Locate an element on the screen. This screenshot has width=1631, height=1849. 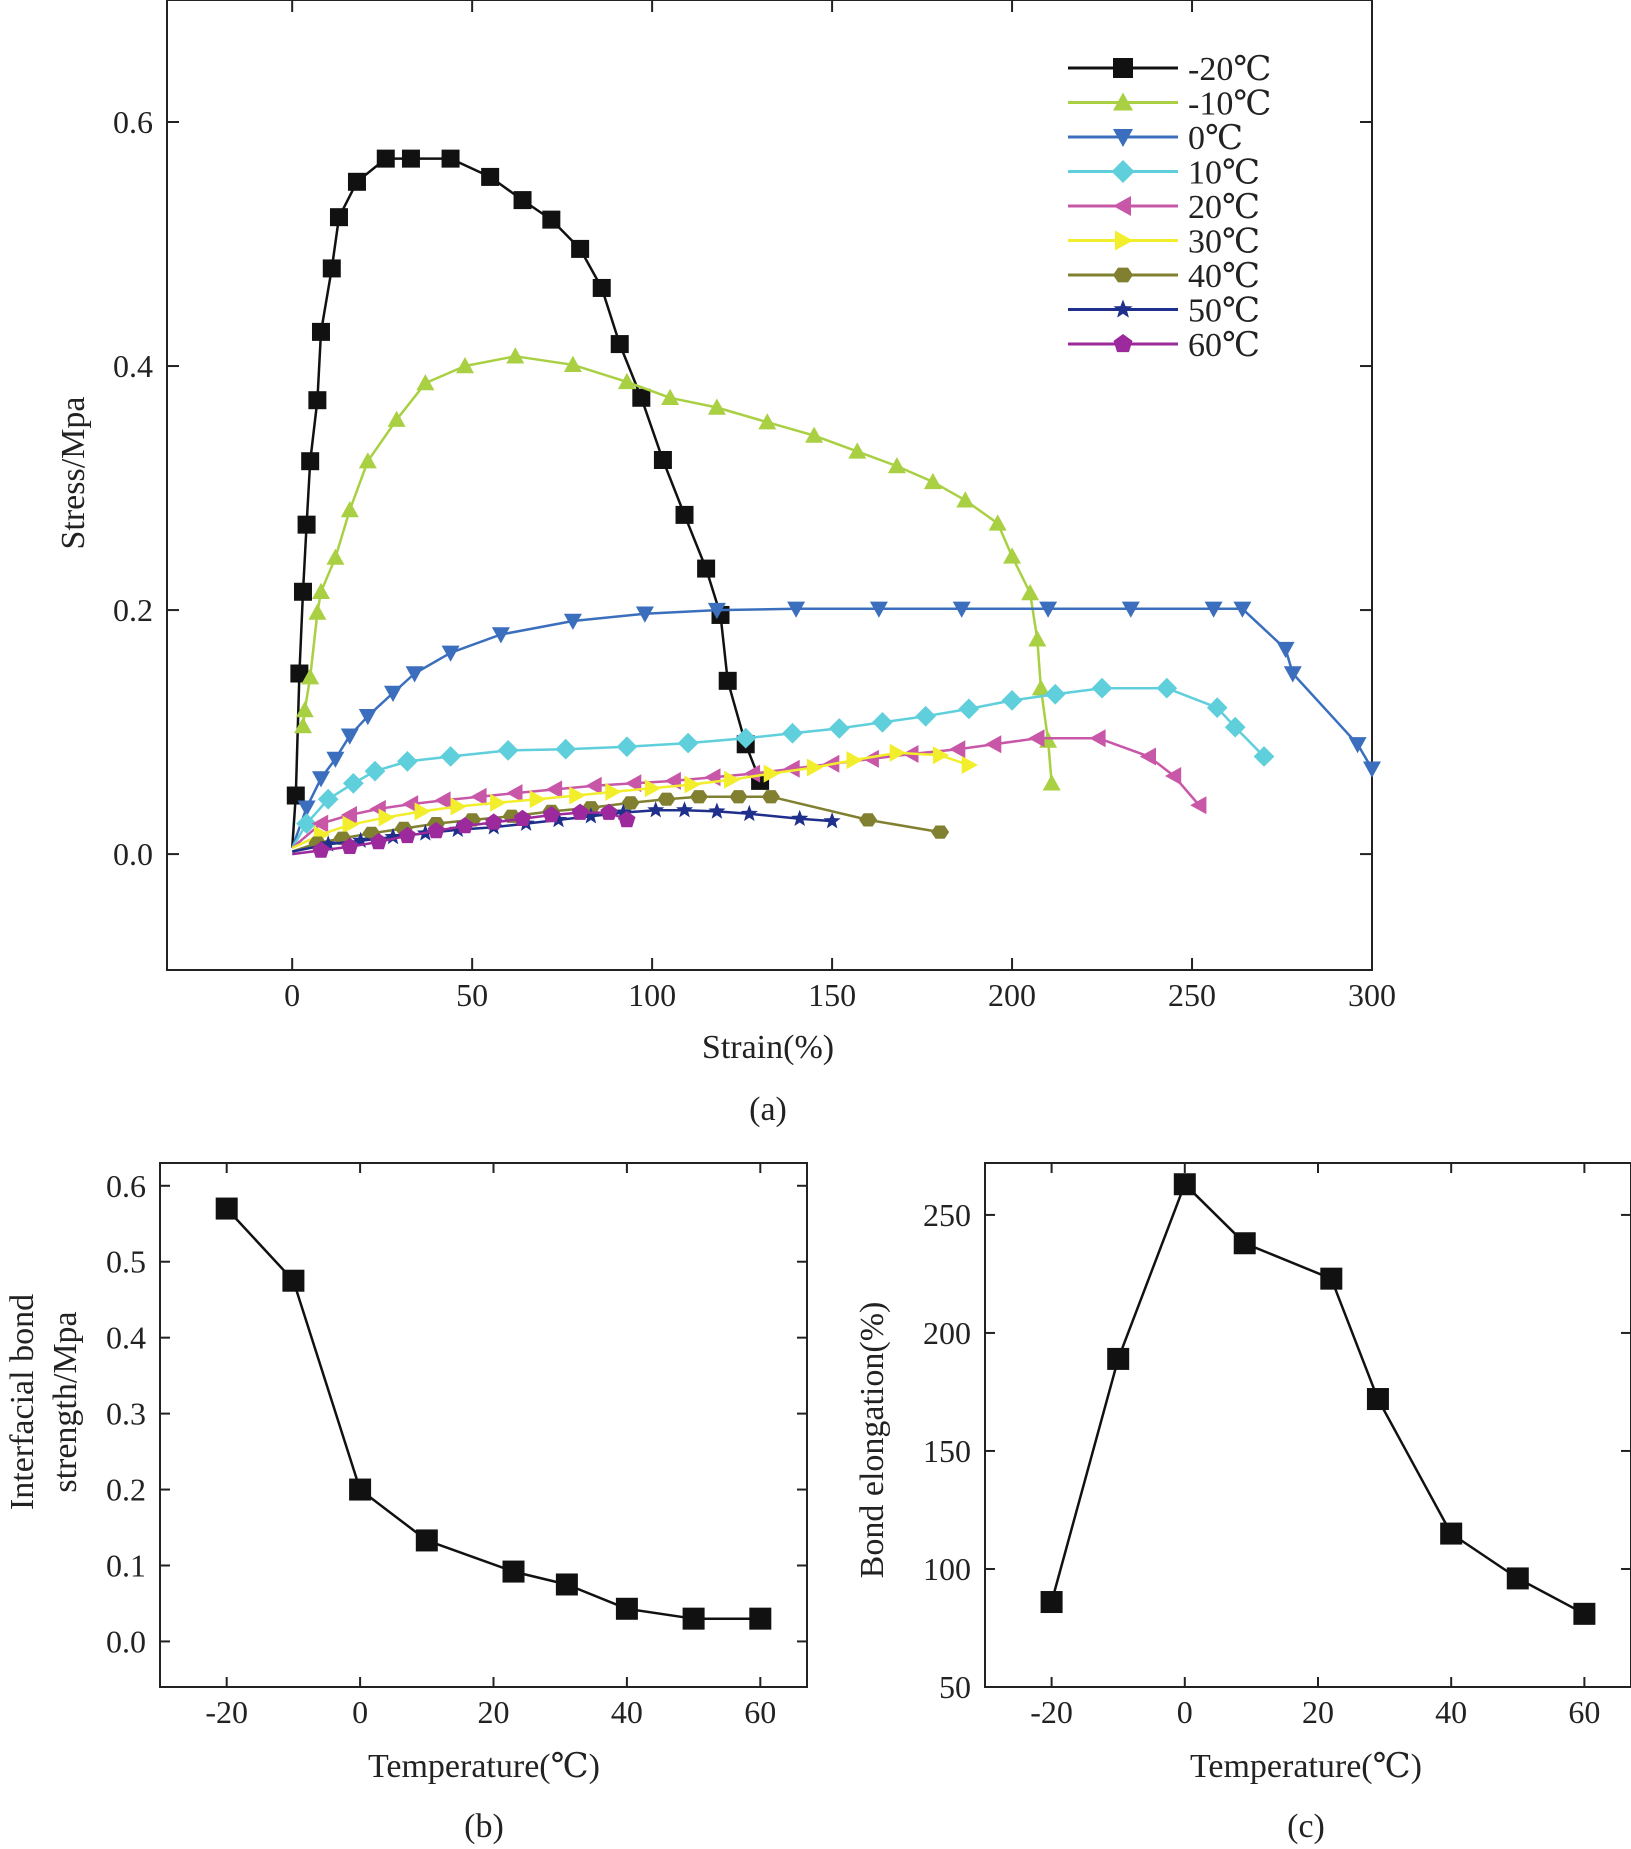
panel-a-x-tick-label: 50 is located at coordinates (472, 995).